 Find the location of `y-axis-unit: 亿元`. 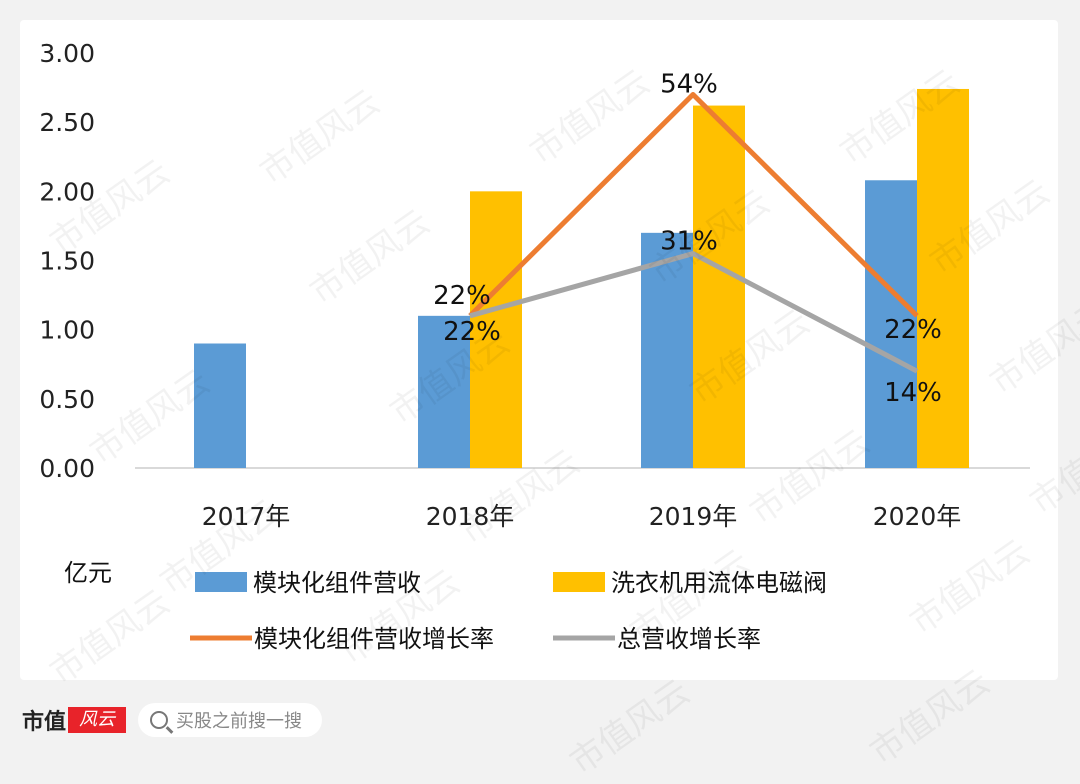

y-axis-unit: 亿元 is located at coordinates (88, 573).